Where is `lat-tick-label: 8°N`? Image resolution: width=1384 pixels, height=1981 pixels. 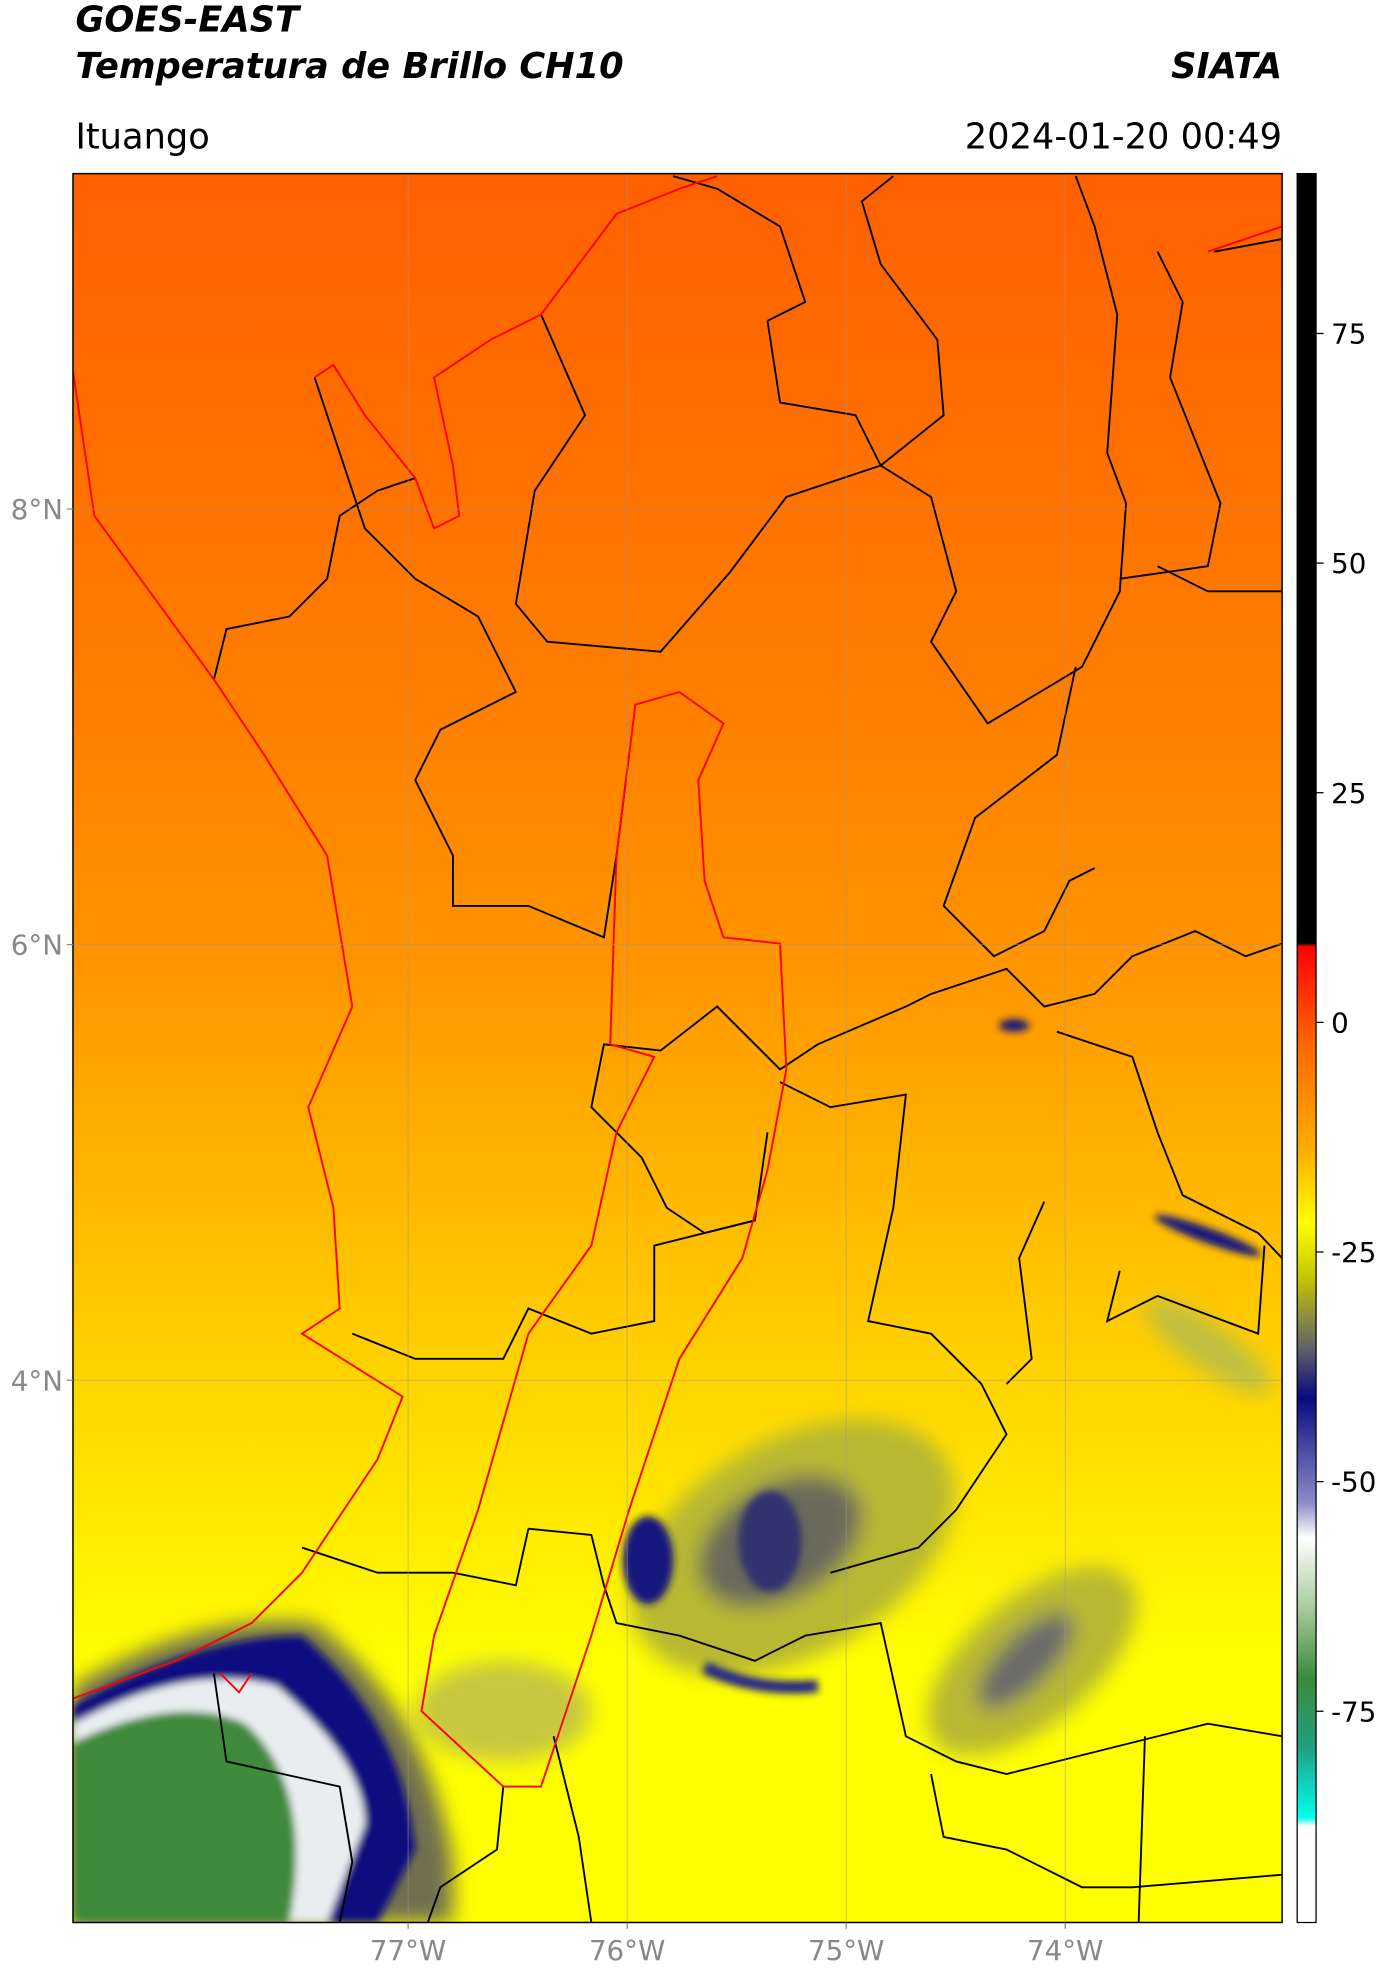
lat-tick-label: 8°N is located at coordinates (37, 509).